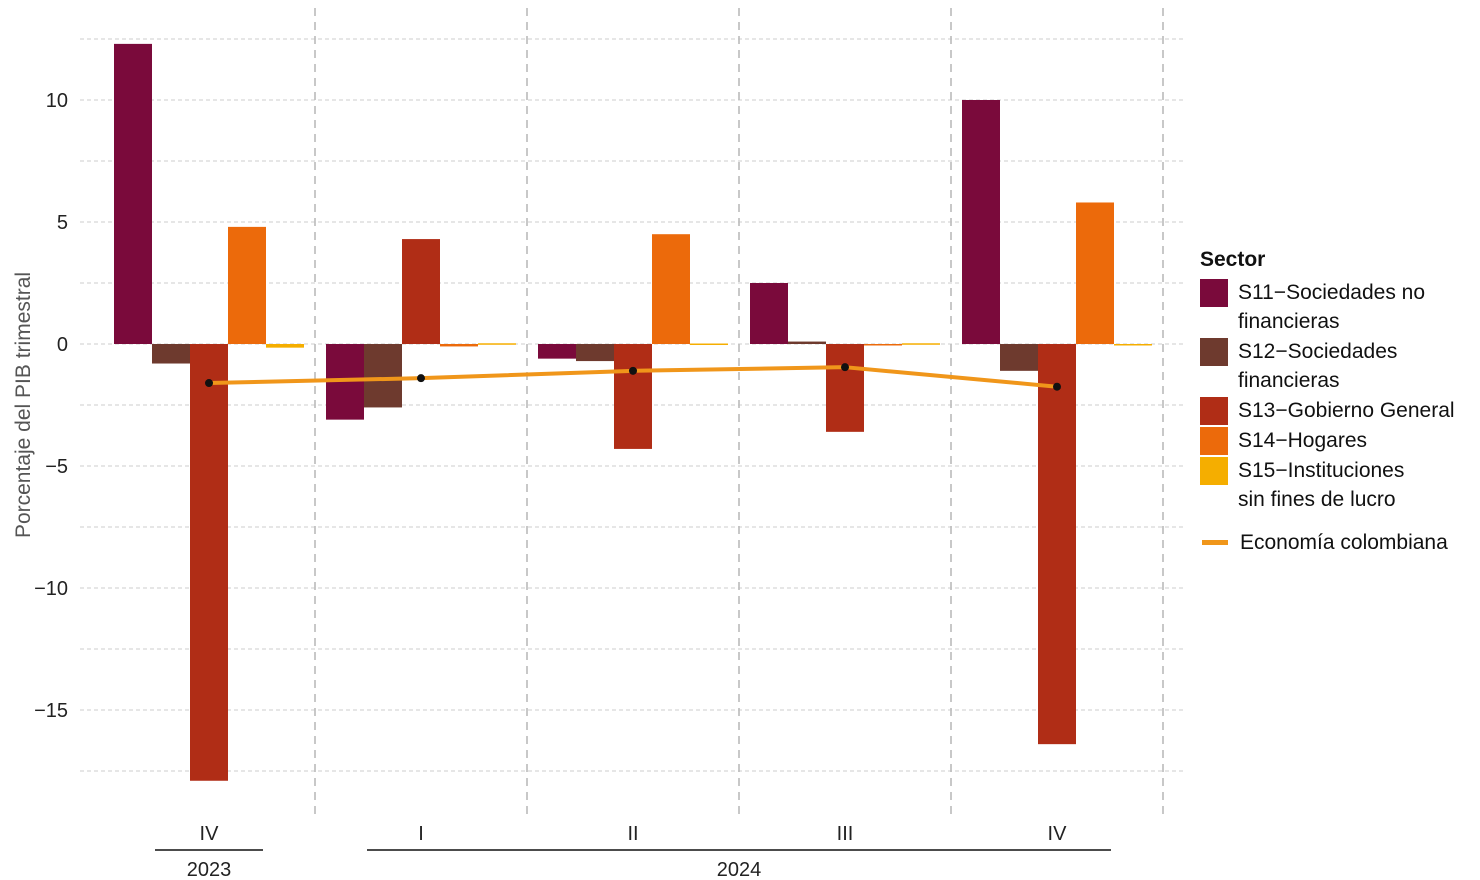 The height and width of the screenshot is (880, 1480). I want to click on legend-item: S13−Gobierno General, so click(1340, 410).